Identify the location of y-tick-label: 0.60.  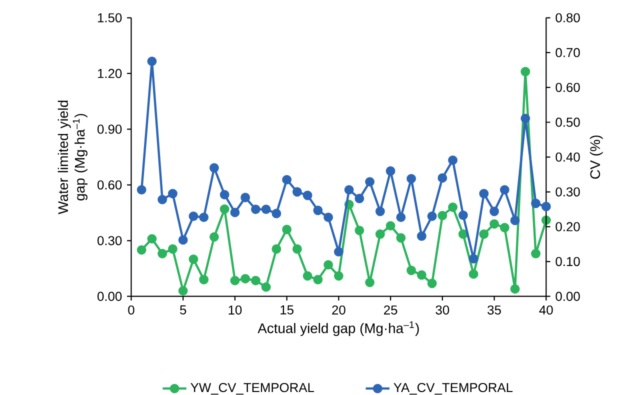
(110, 185).